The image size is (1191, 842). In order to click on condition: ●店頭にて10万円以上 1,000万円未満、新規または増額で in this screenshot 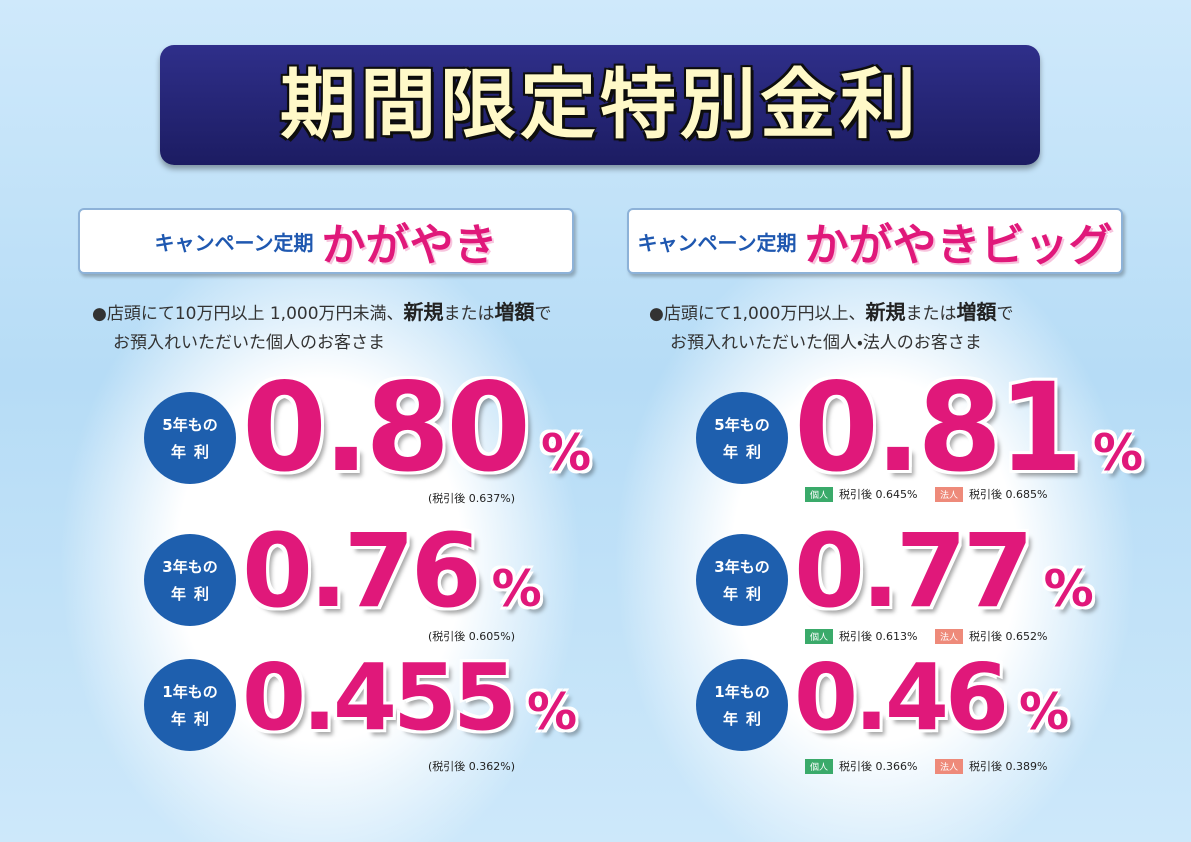, I will do `click(322, 310)`.